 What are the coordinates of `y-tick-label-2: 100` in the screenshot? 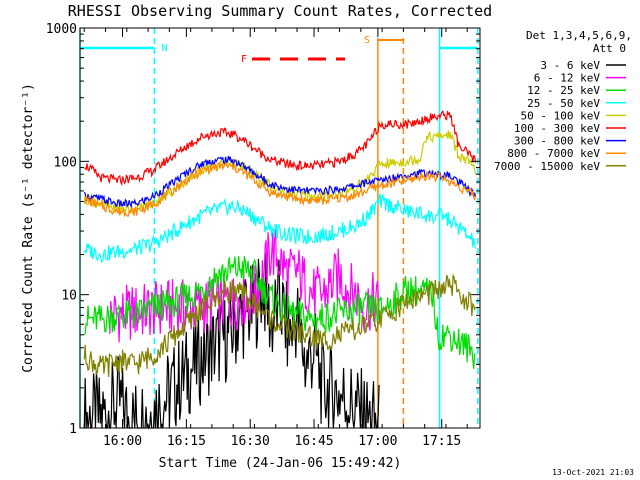 It's located at (65, 162).